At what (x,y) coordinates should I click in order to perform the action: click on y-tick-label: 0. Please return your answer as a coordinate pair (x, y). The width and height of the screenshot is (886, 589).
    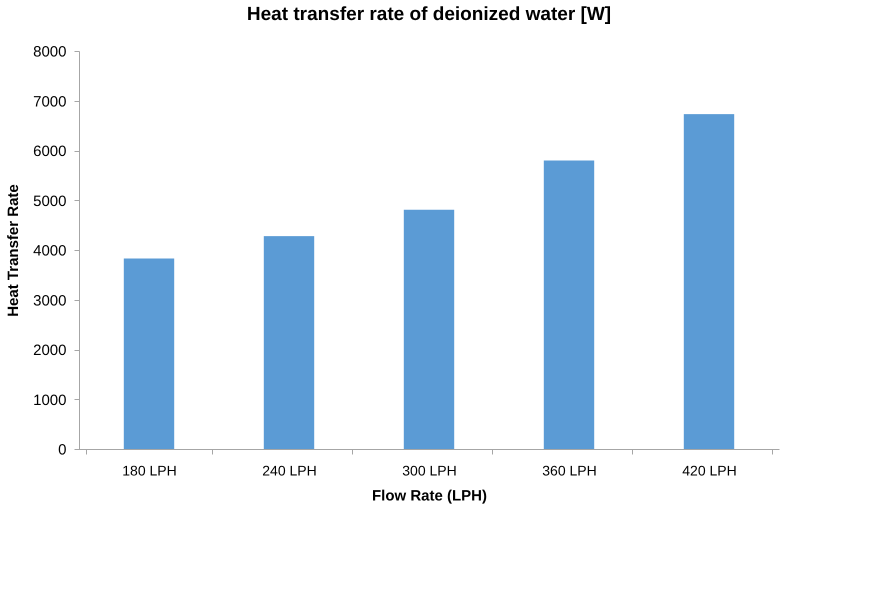
    Looking at the image, I should click on (62, 450).